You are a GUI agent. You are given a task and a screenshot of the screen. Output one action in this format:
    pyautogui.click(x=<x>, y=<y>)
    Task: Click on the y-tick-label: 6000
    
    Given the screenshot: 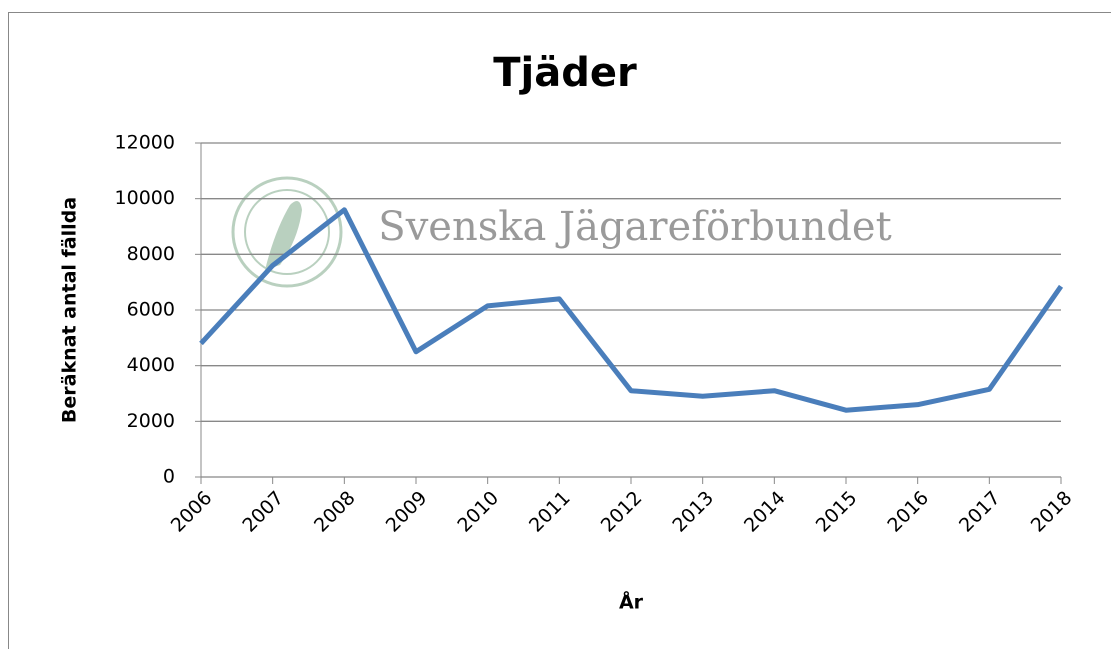 What is the action you would take?
    pyautogui.click(x=151, y=310)
    